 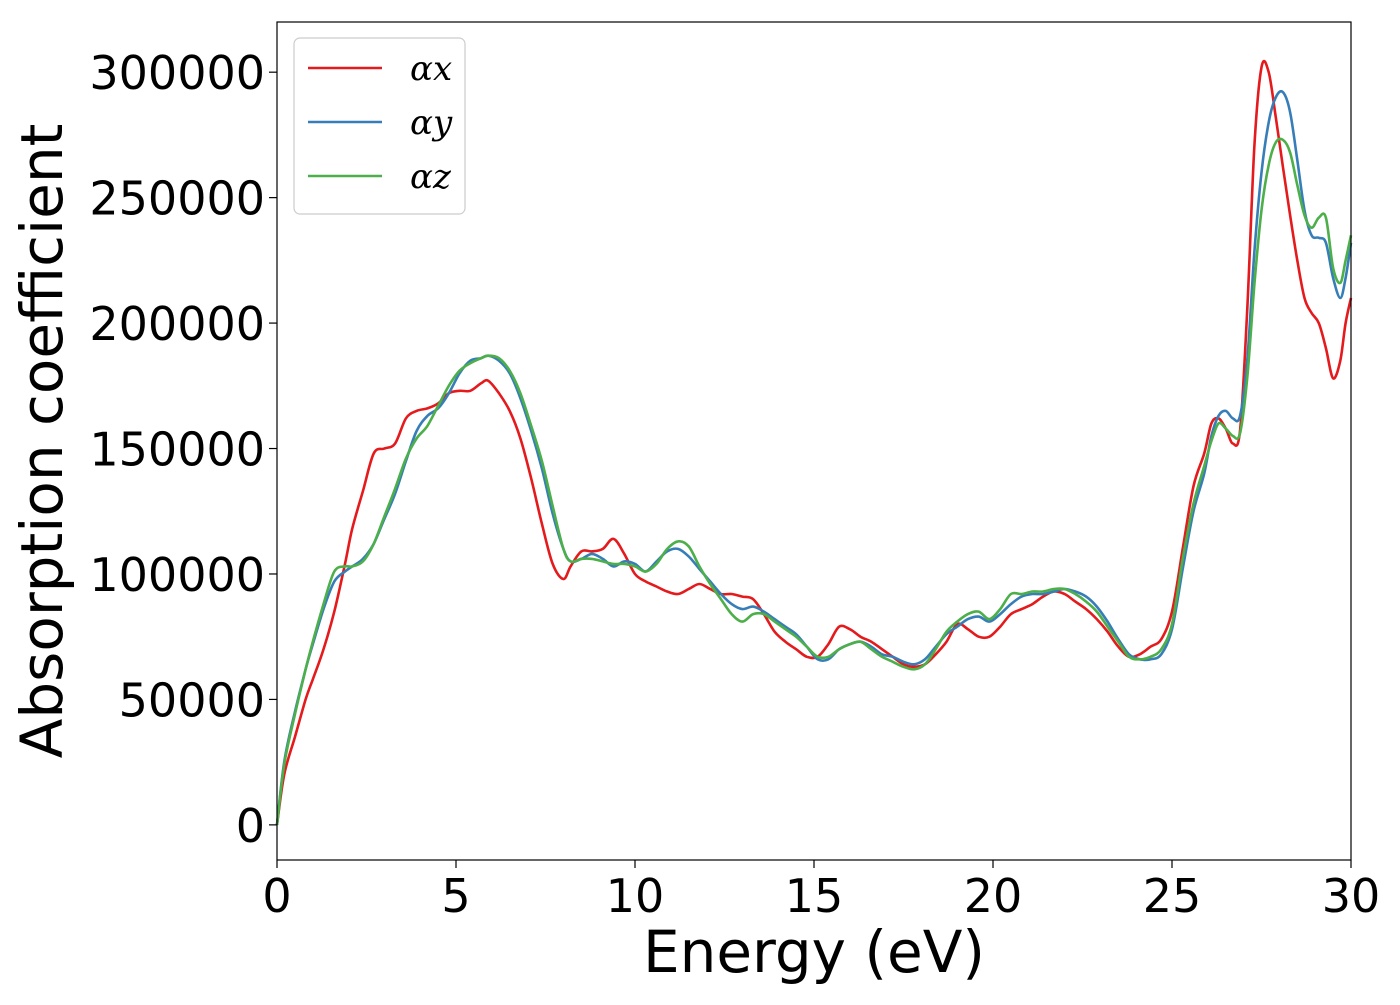 What do you see at coordinates (431, 123) in the screenshot?
I see `legend-label-2: αy` at bounding box center [431, 123].